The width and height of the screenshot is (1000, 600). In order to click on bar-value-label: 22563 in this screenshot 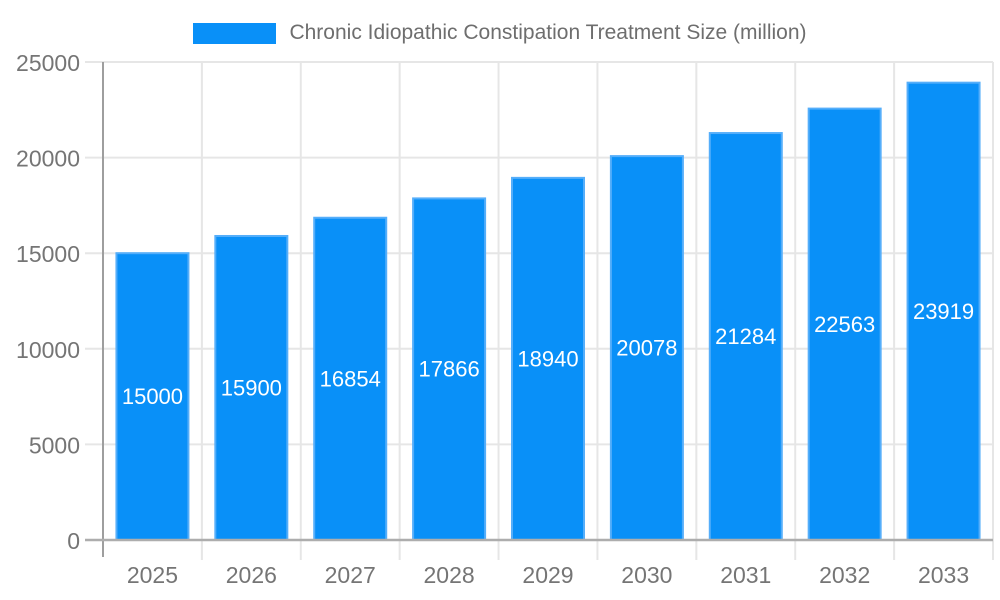, I will do `click(844, 324)`.